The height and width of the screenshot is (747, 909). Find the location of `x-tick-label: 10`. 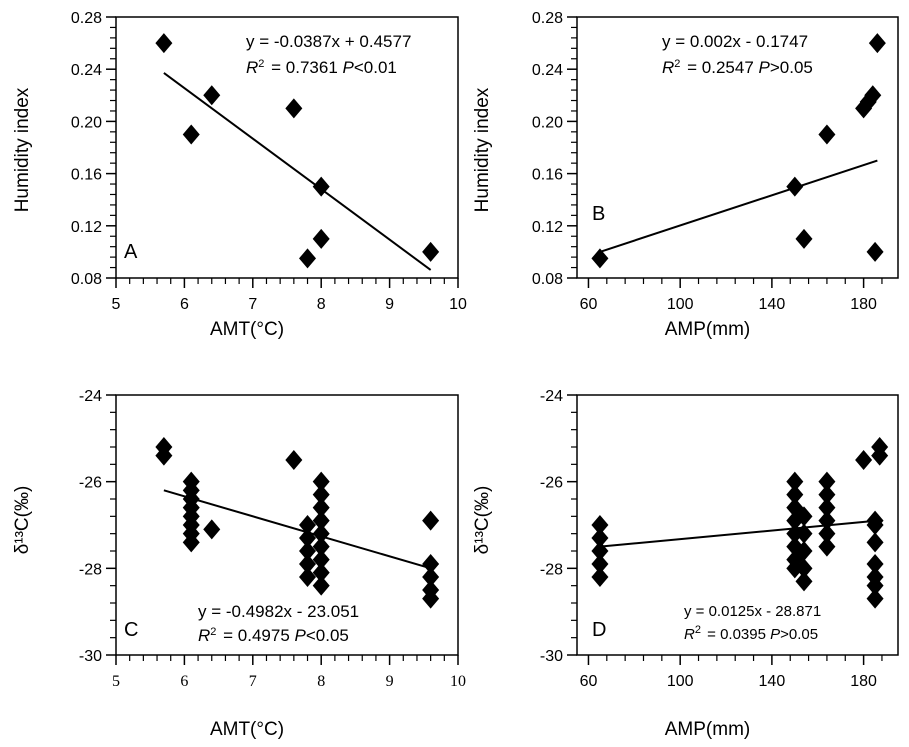

x-tick-label: 10 is located at coordinates (458, 681).